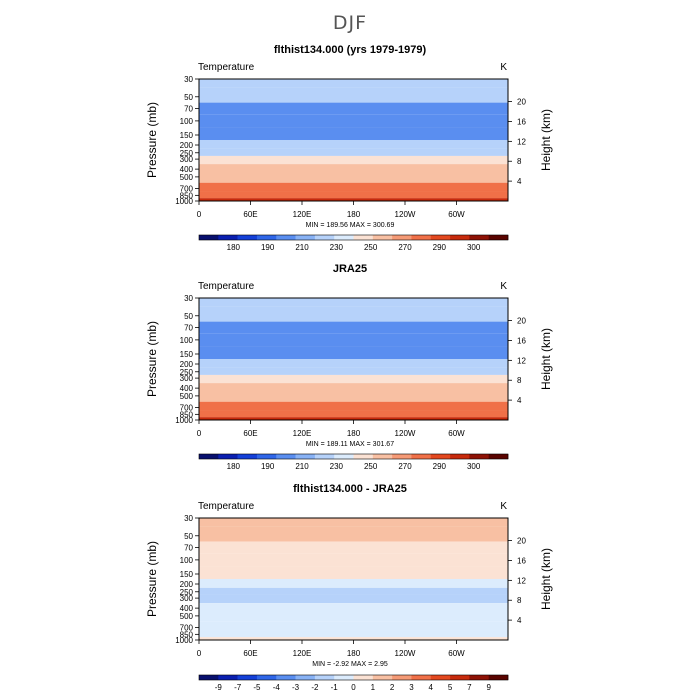 This screenshot has width=700, height=700. What do you see at coordinates (354, 433) in the screenshot?
I see `x-tick-label: 180` at bounding box center [354, 433].